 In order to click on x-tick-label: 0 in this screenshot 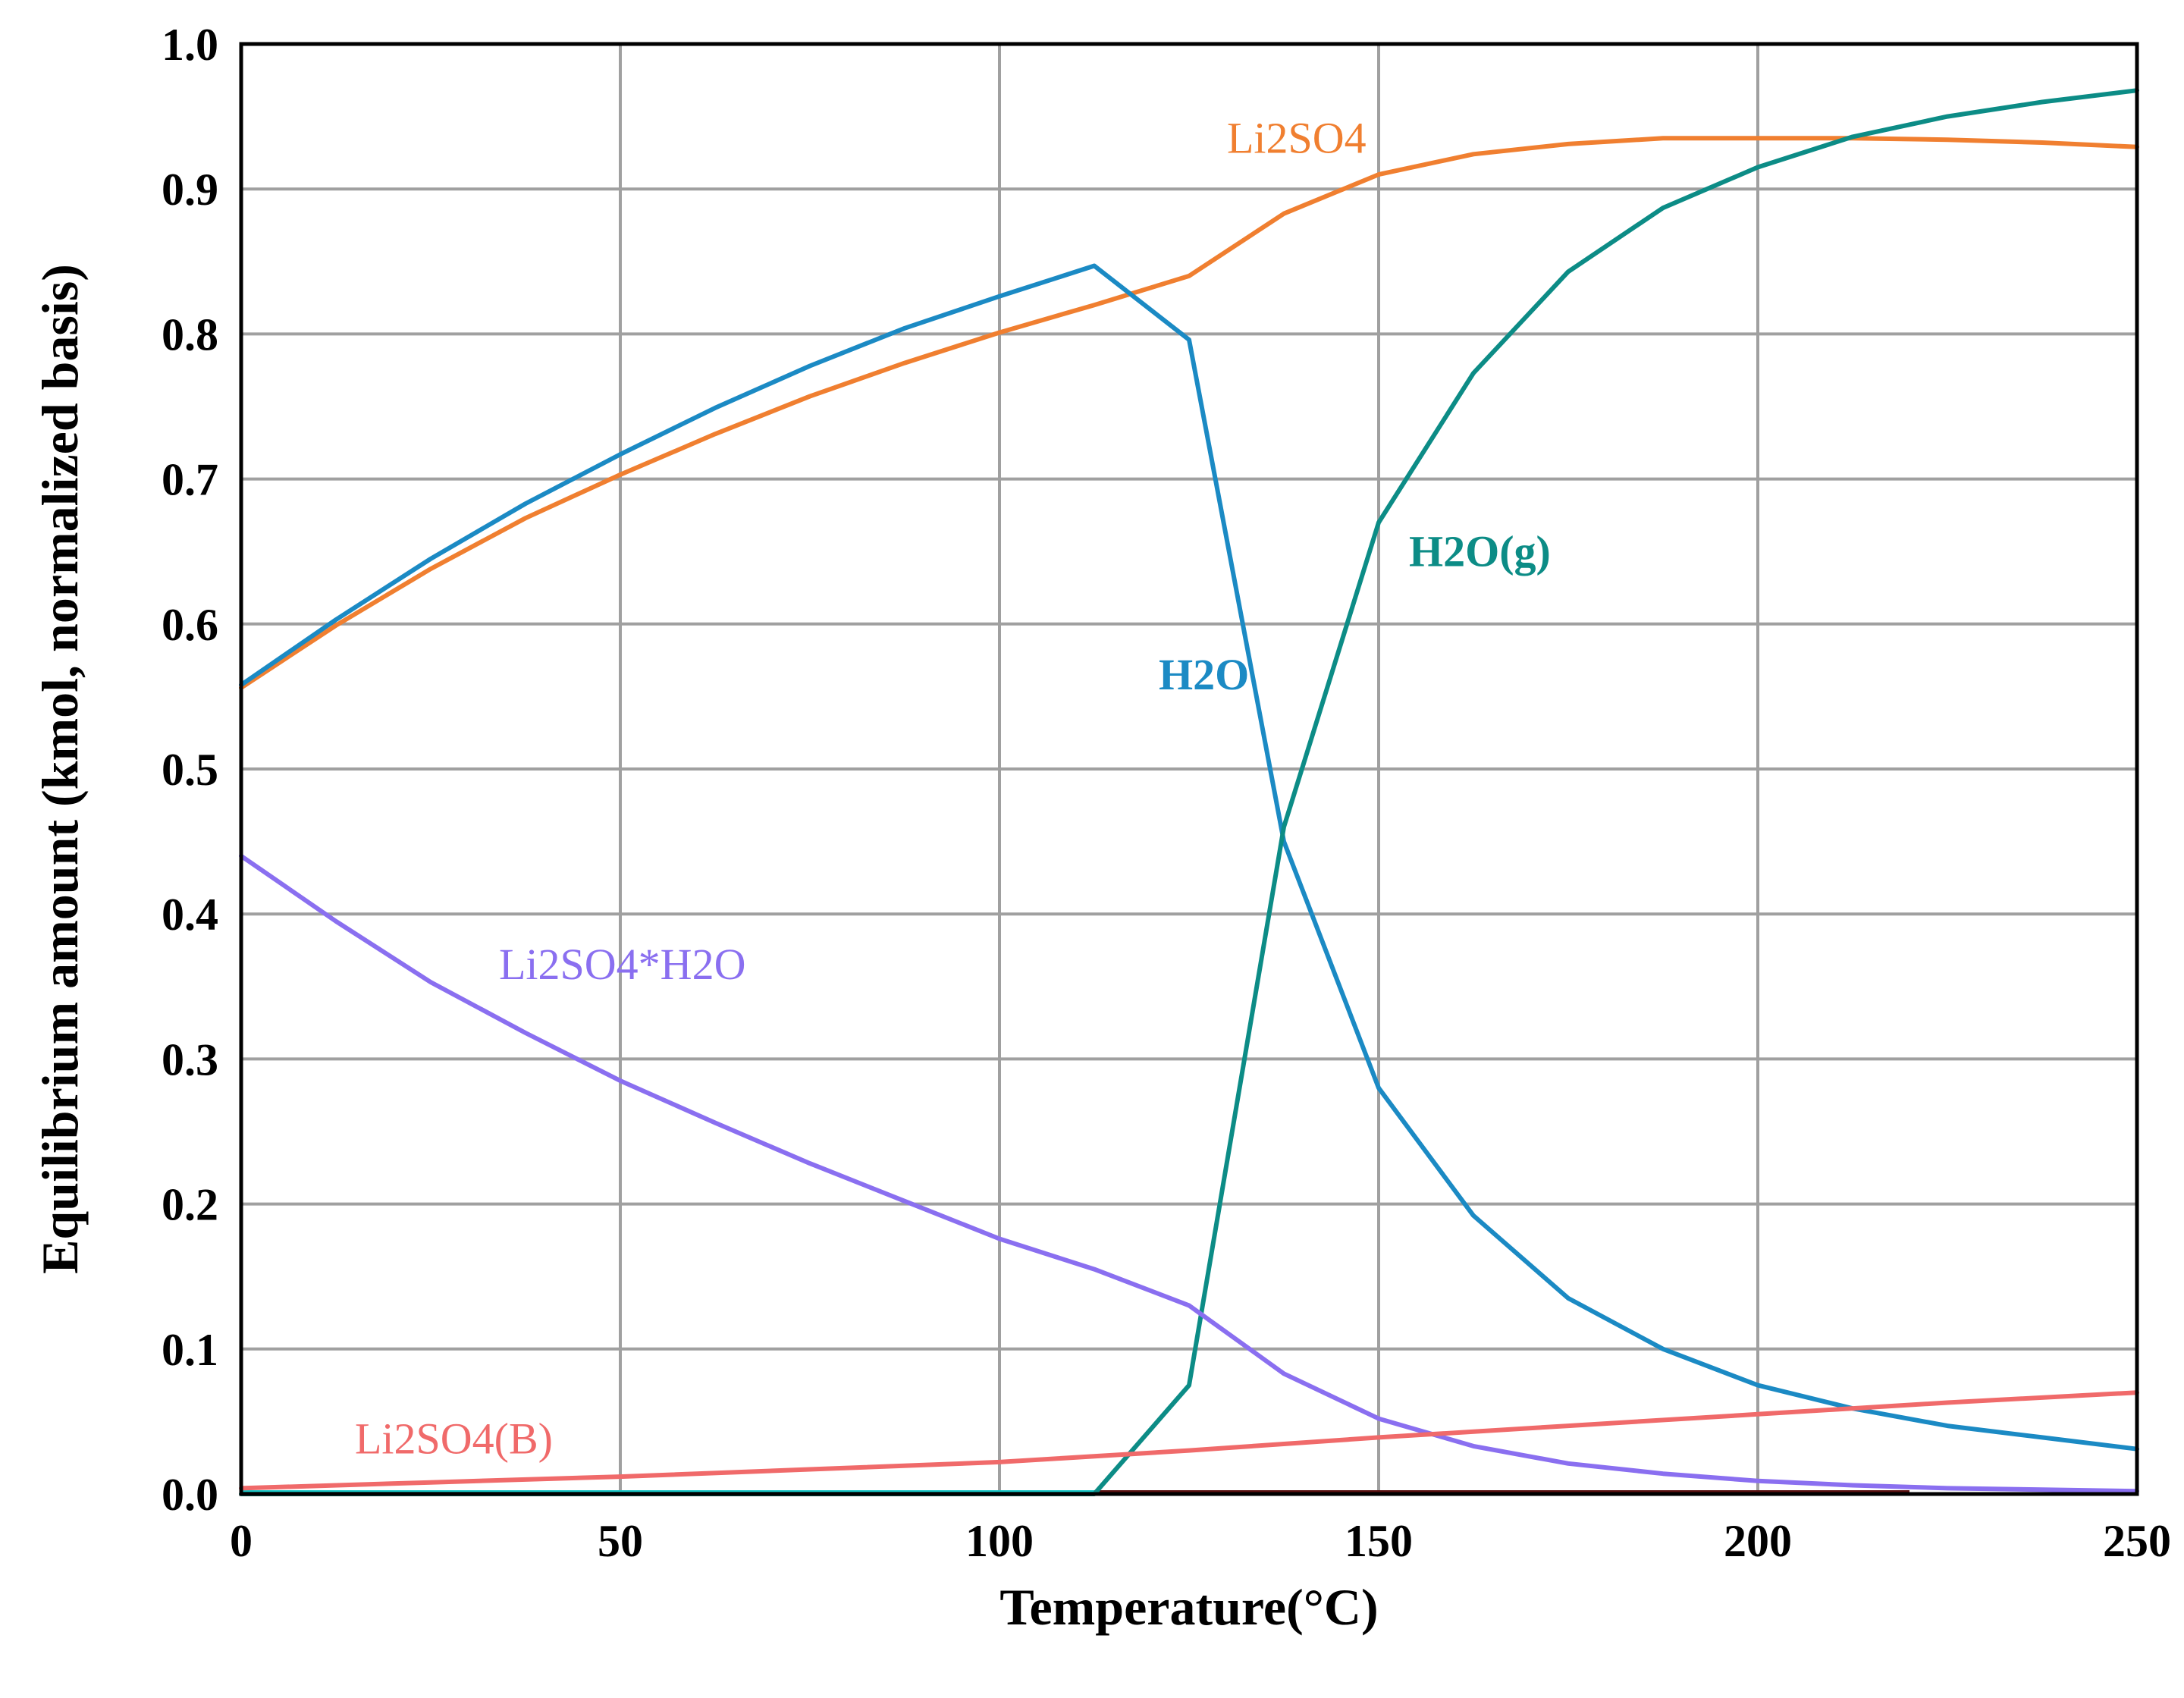, I will do `click(241, 1541)`.